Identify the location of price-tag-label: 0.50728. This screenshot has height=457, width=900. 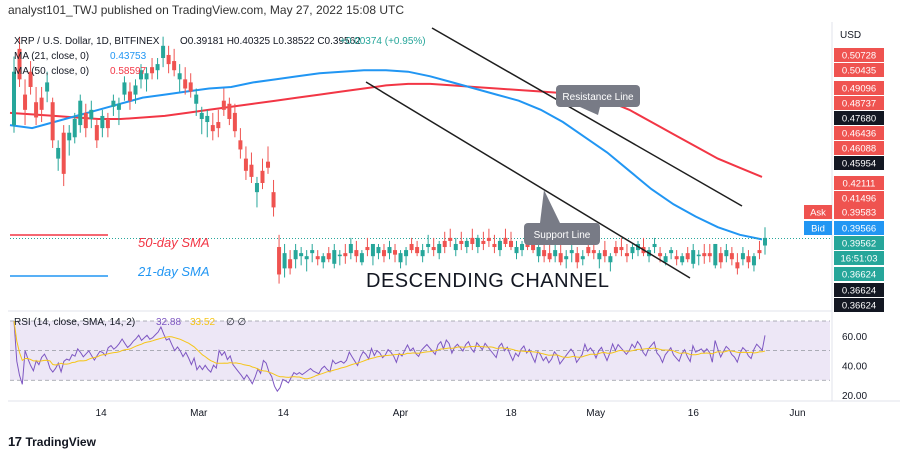
(859, 56).